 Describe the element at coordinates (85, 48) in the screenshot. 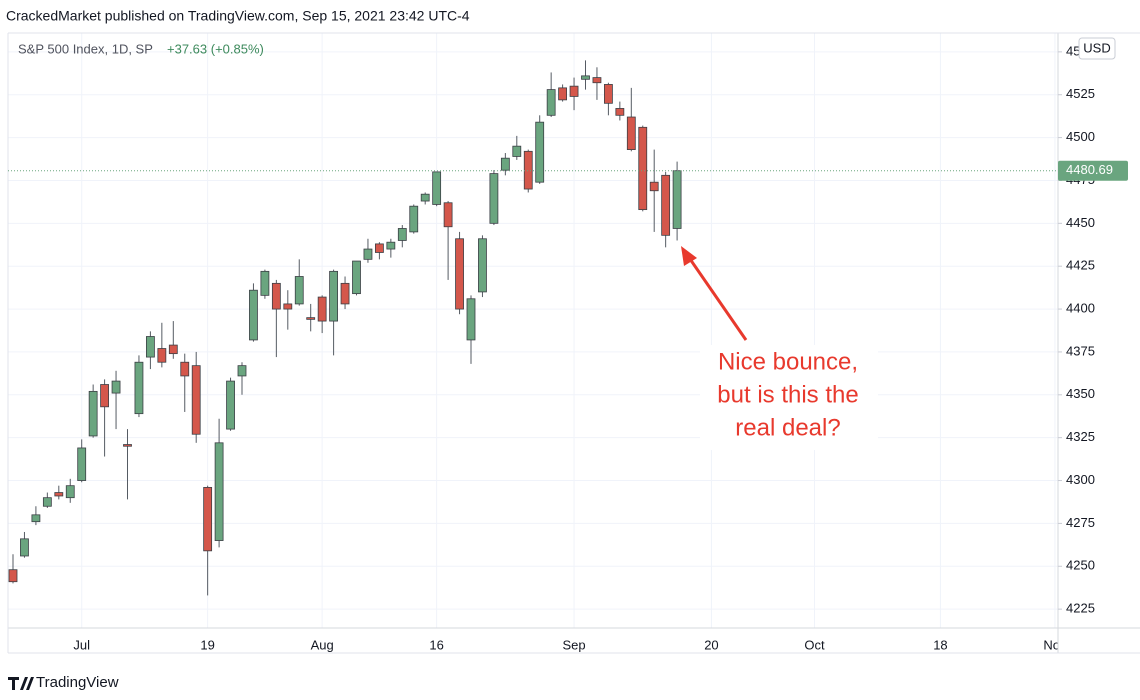

I see `chart-title: S&P 500 Index, 1D, SP` at that location.